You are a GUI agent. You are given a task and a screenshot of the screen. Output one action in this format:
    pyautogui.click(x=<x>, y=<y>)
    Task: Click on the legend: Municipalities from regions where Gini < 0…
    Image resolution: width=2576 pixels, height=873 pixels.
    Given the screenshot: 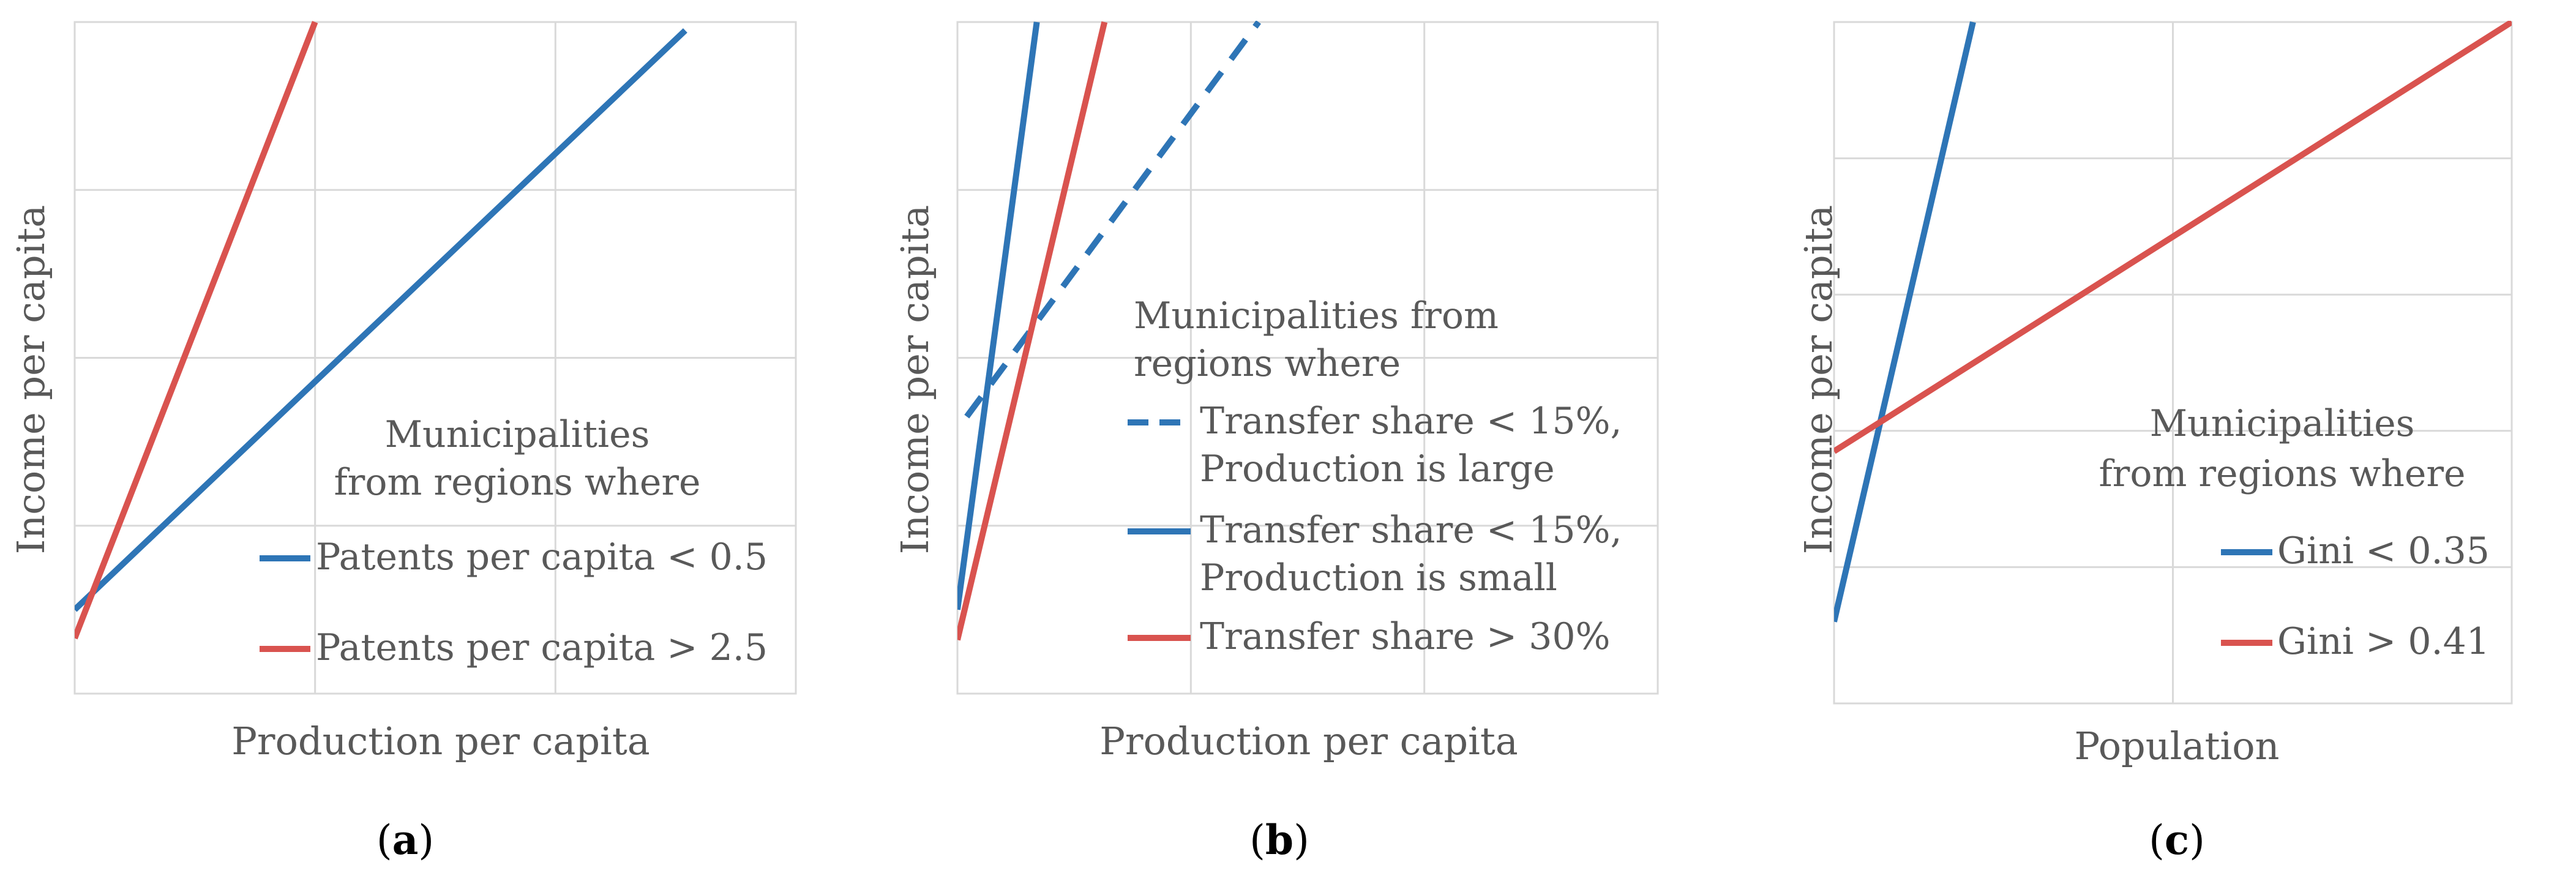 What is the action you would take?
    pyautogui.click(x=2294, y=532)
    